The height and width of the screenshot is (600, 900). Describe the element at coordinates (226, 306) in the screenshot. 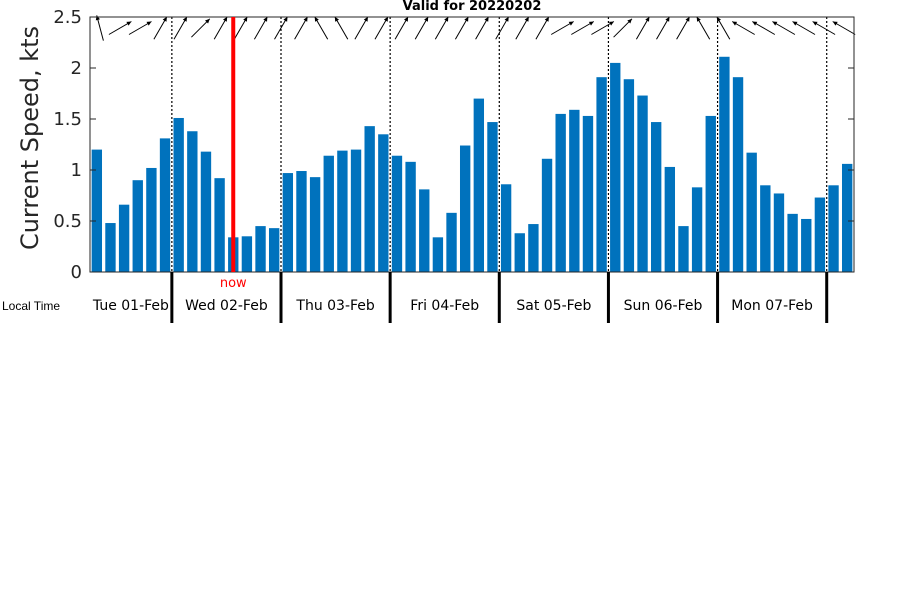

I see `day-label: Wed 02-Feb` at that location.